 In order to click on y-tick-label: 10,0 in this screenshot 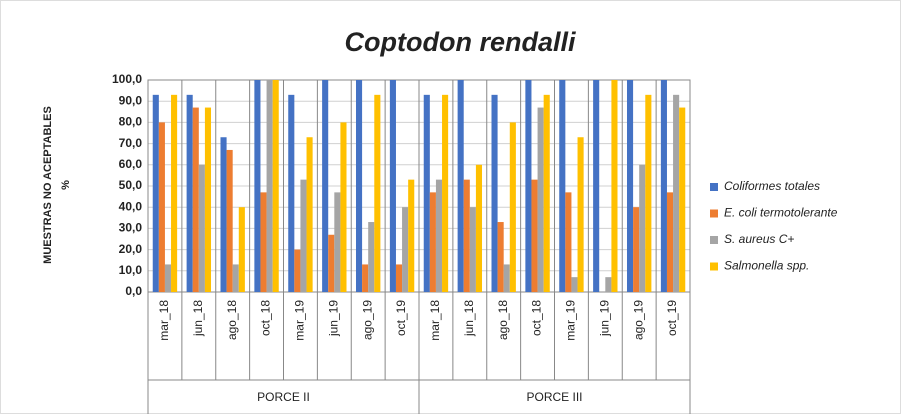, I will do `click(131, 270)`.